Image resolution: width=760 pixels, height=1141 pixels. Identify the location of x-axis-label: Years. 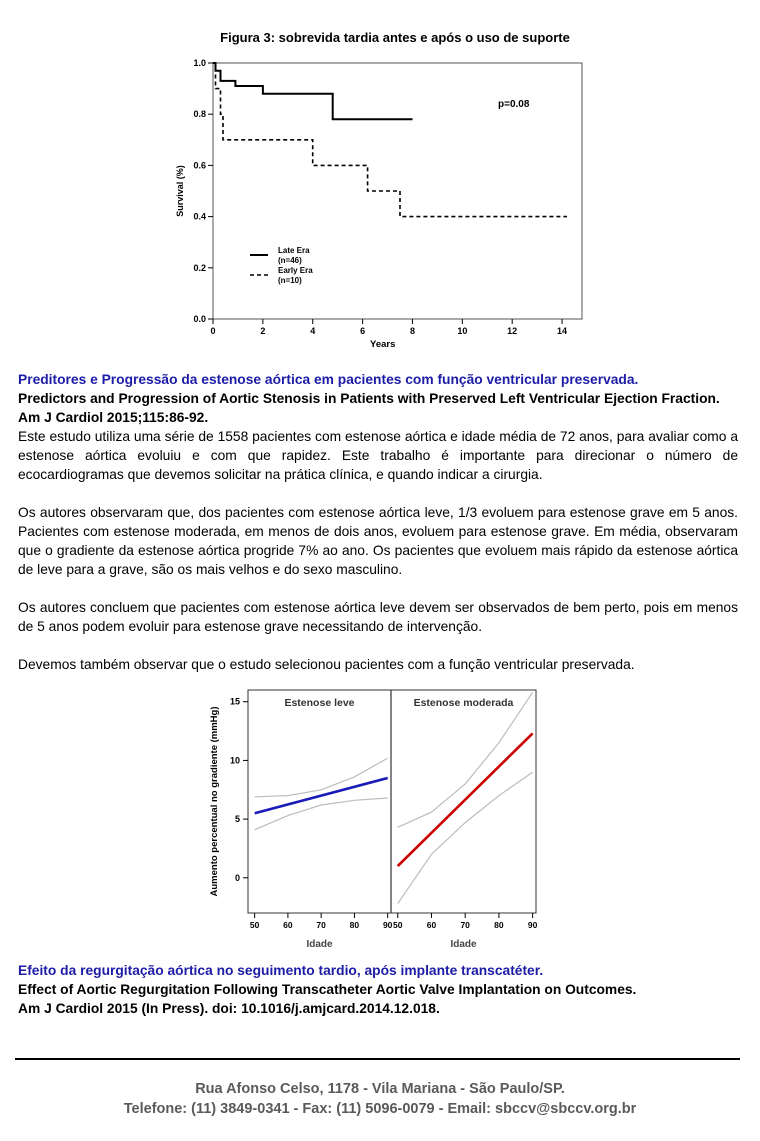
(382, 344).